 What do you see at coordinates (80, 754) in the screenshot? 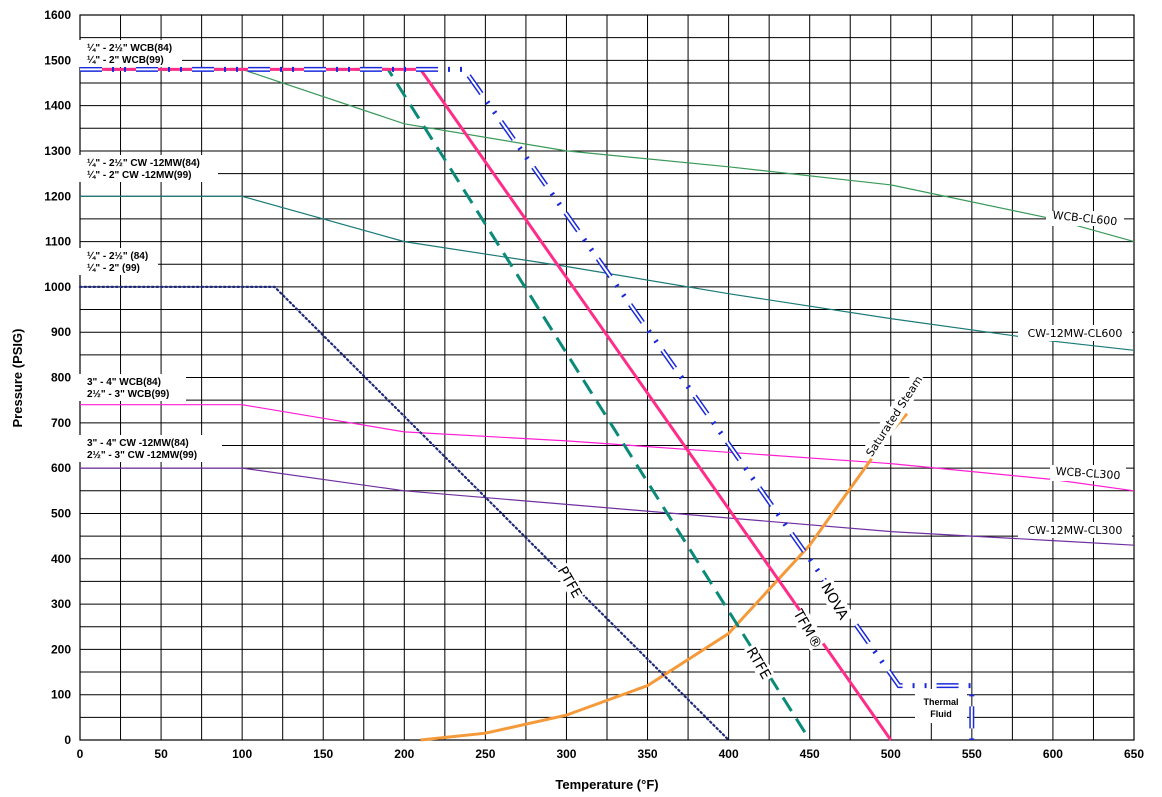
I see `x-tick-label: 0` at bounding box center [80, 754].